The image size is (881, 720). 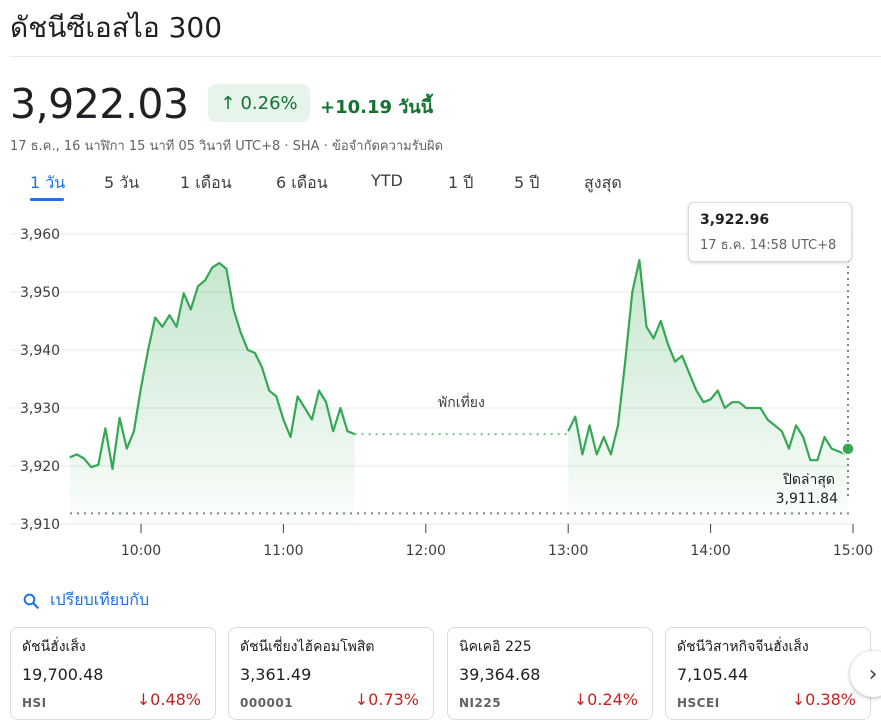 What do you see at coordinates (461, 402) in the screenshot?
I see `lunch-break-label: พักเที่ยง` at bounding box center [461, 402].